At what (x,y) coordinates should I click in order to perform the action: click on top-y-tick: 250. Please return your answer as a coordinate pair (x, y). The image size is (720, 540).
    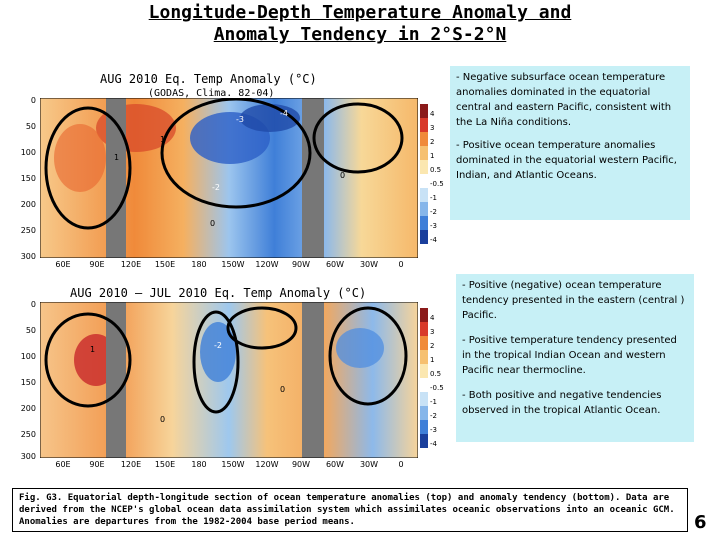
    Looking at the image, I should click on (28, 230).